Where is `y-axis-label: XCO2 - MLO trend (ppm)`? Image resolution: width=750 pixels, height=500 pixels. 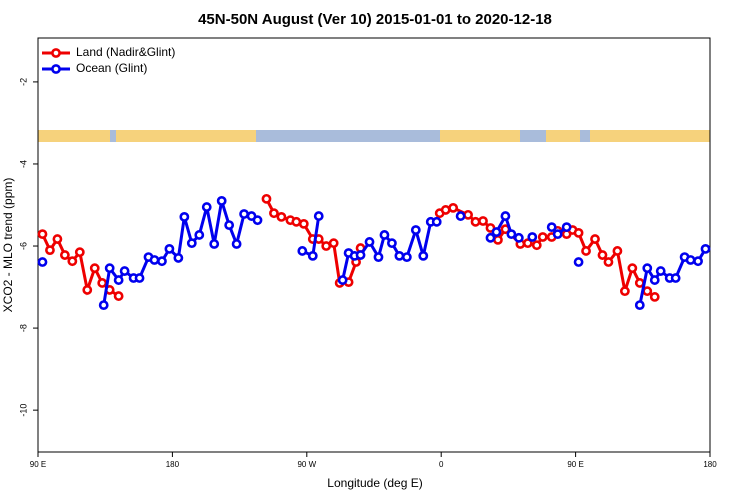
y-axis-label: XCO2 - MLO trend (ppm) is located at coordinates (8, 245).